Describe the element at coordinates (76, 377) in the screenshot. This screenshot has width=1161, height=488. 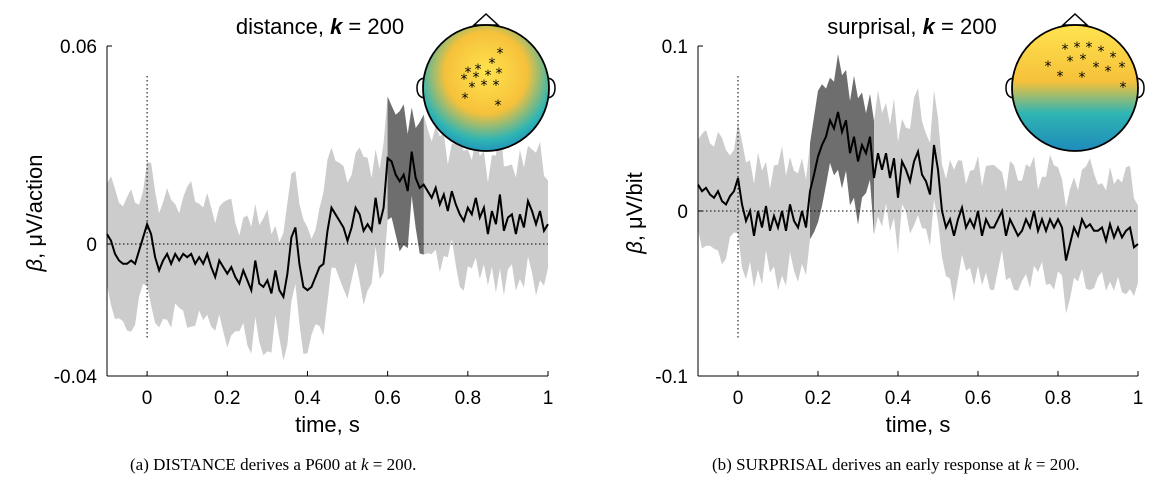
I see `y-tick-label: -0.04` at that location.